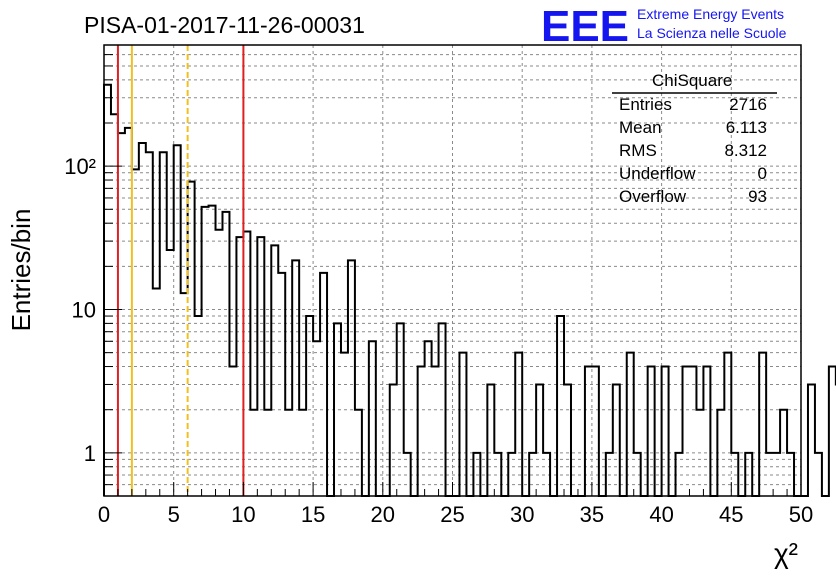  What do you see at coordinates (786, 553) in the screenshot?
I see `x-axis-label: χ²` at bounding box center [786, 553].